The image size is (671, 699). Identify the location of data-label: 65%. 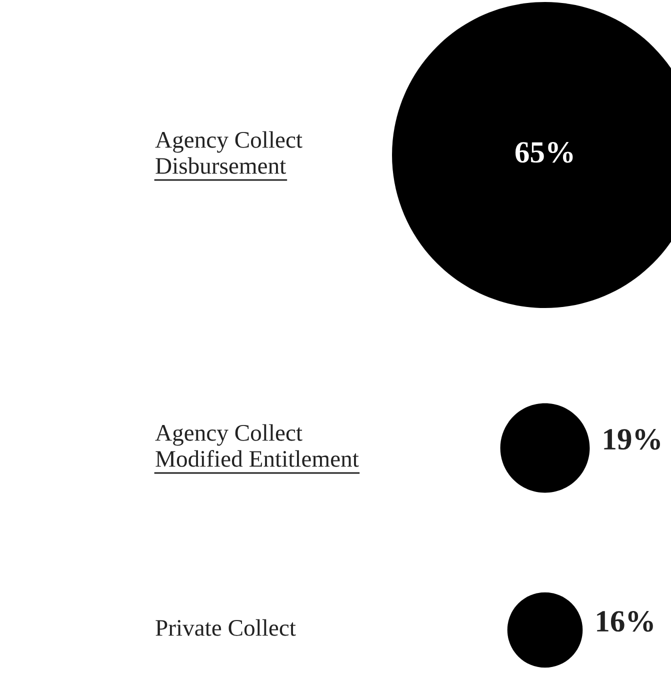
(544, 152).